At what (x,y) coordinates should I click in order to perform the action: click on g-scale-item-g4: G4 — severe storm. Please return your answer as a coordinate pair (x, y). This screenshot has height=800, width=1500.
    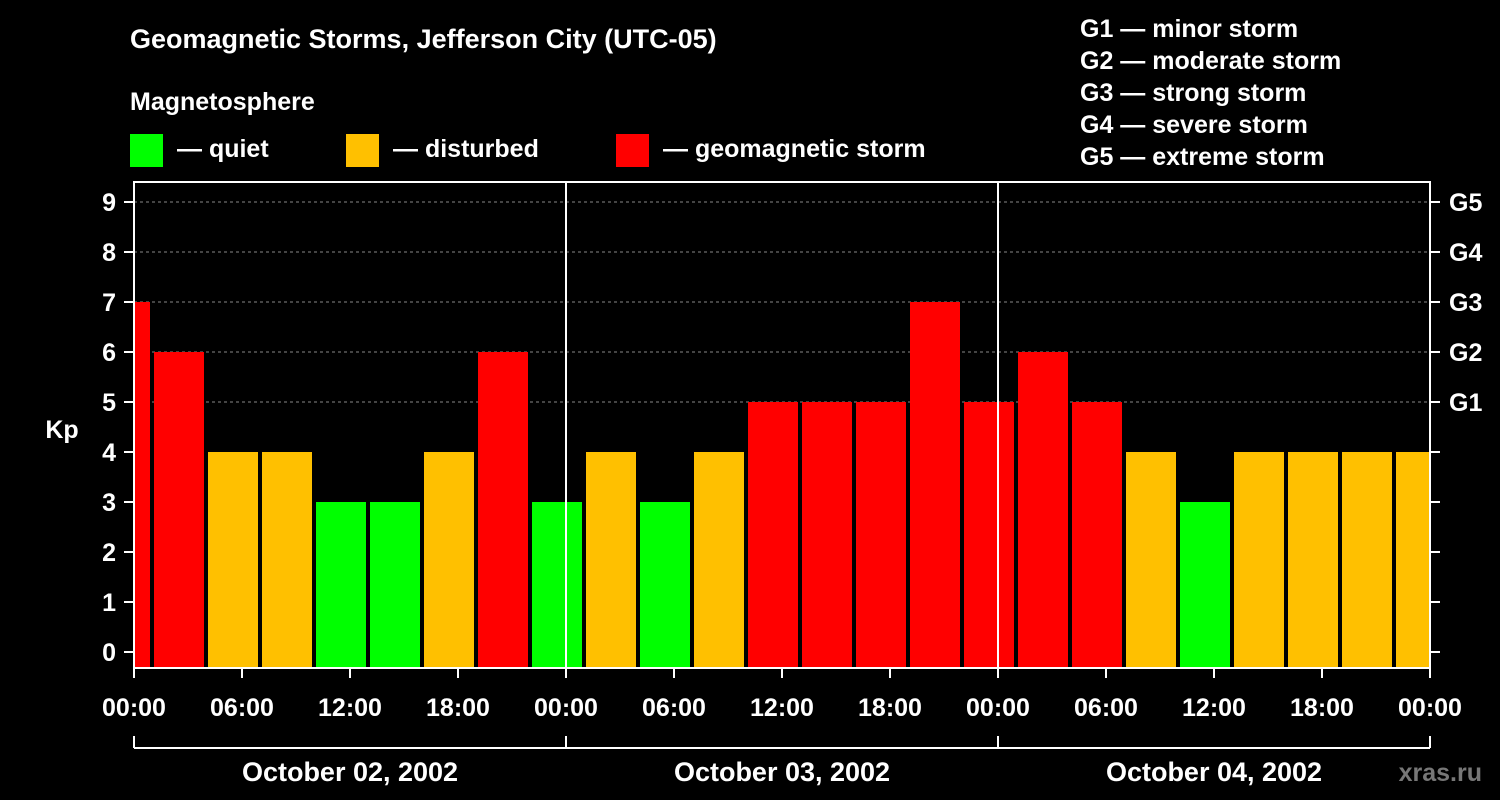
    Looking at the image, I should click on (1194, 125).